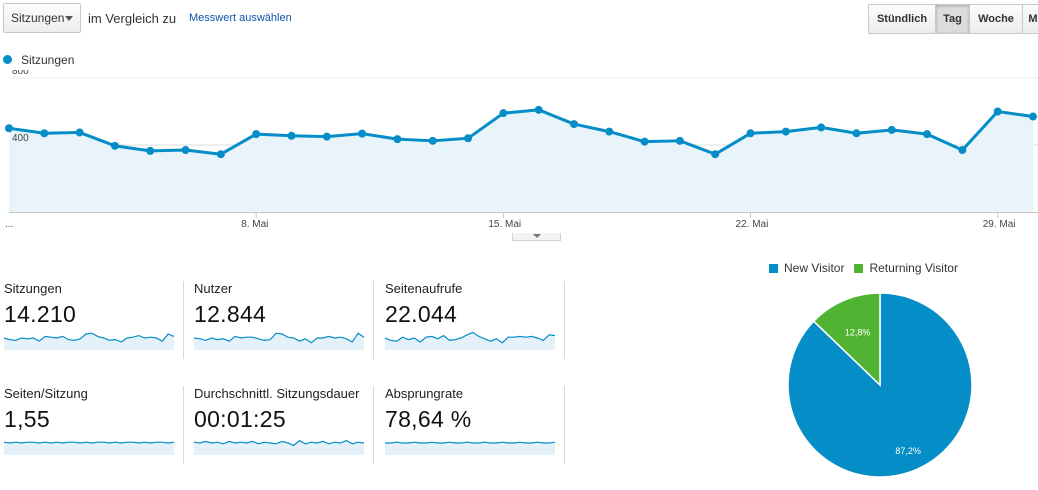  What do you see at coordinates (996, 19) in the screenshot?
I see `period-week-button: Woche` at bounding box center [996, 19].